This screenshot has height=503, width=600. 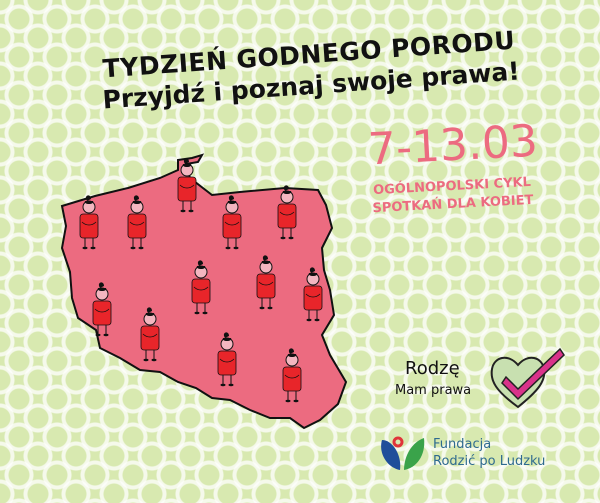 What do you see at coordinates (489, 461) in the screenshot?
I see `organizer-line2: Rodzić po Ludzku` at bounding box center [489, 461].